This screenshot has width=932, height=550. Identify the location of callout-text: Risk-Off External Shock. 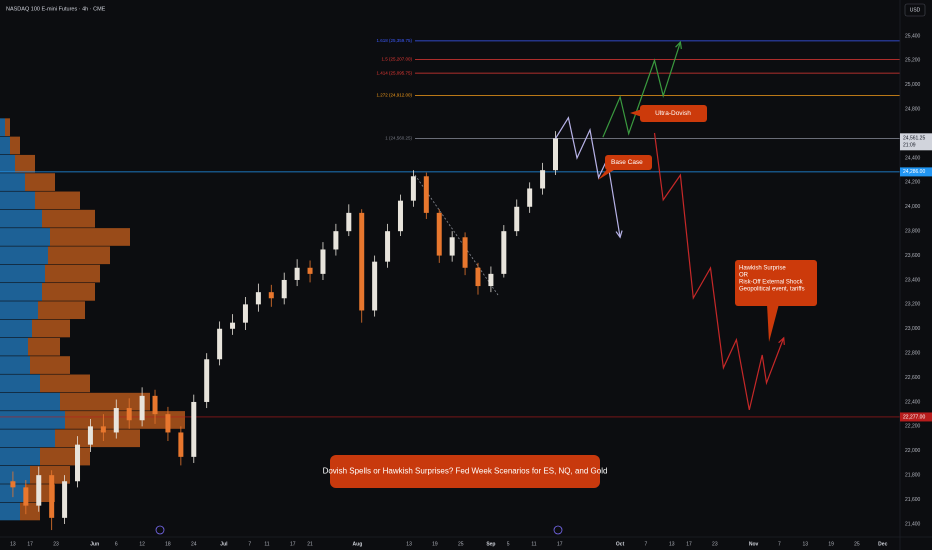
(771, 283).